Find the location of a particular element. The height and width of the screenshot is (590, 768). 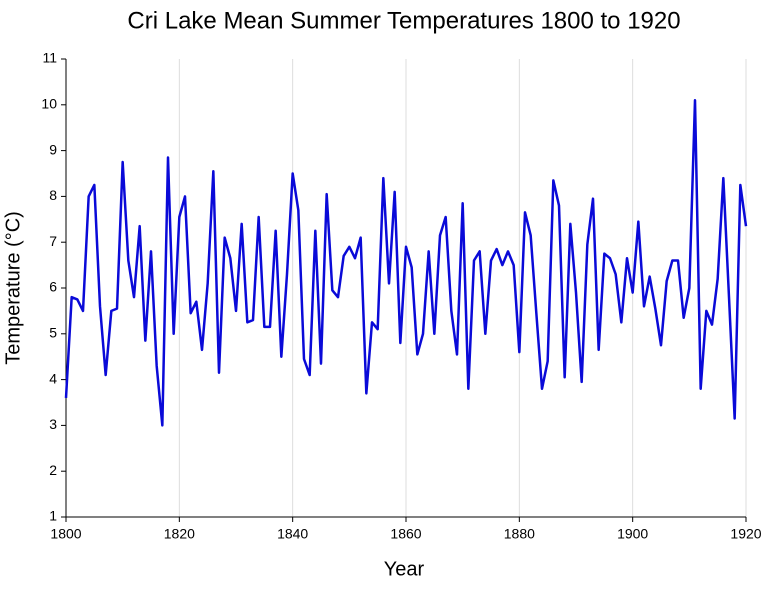

y-tick-label: 8 is located at coordinates (53, 195).